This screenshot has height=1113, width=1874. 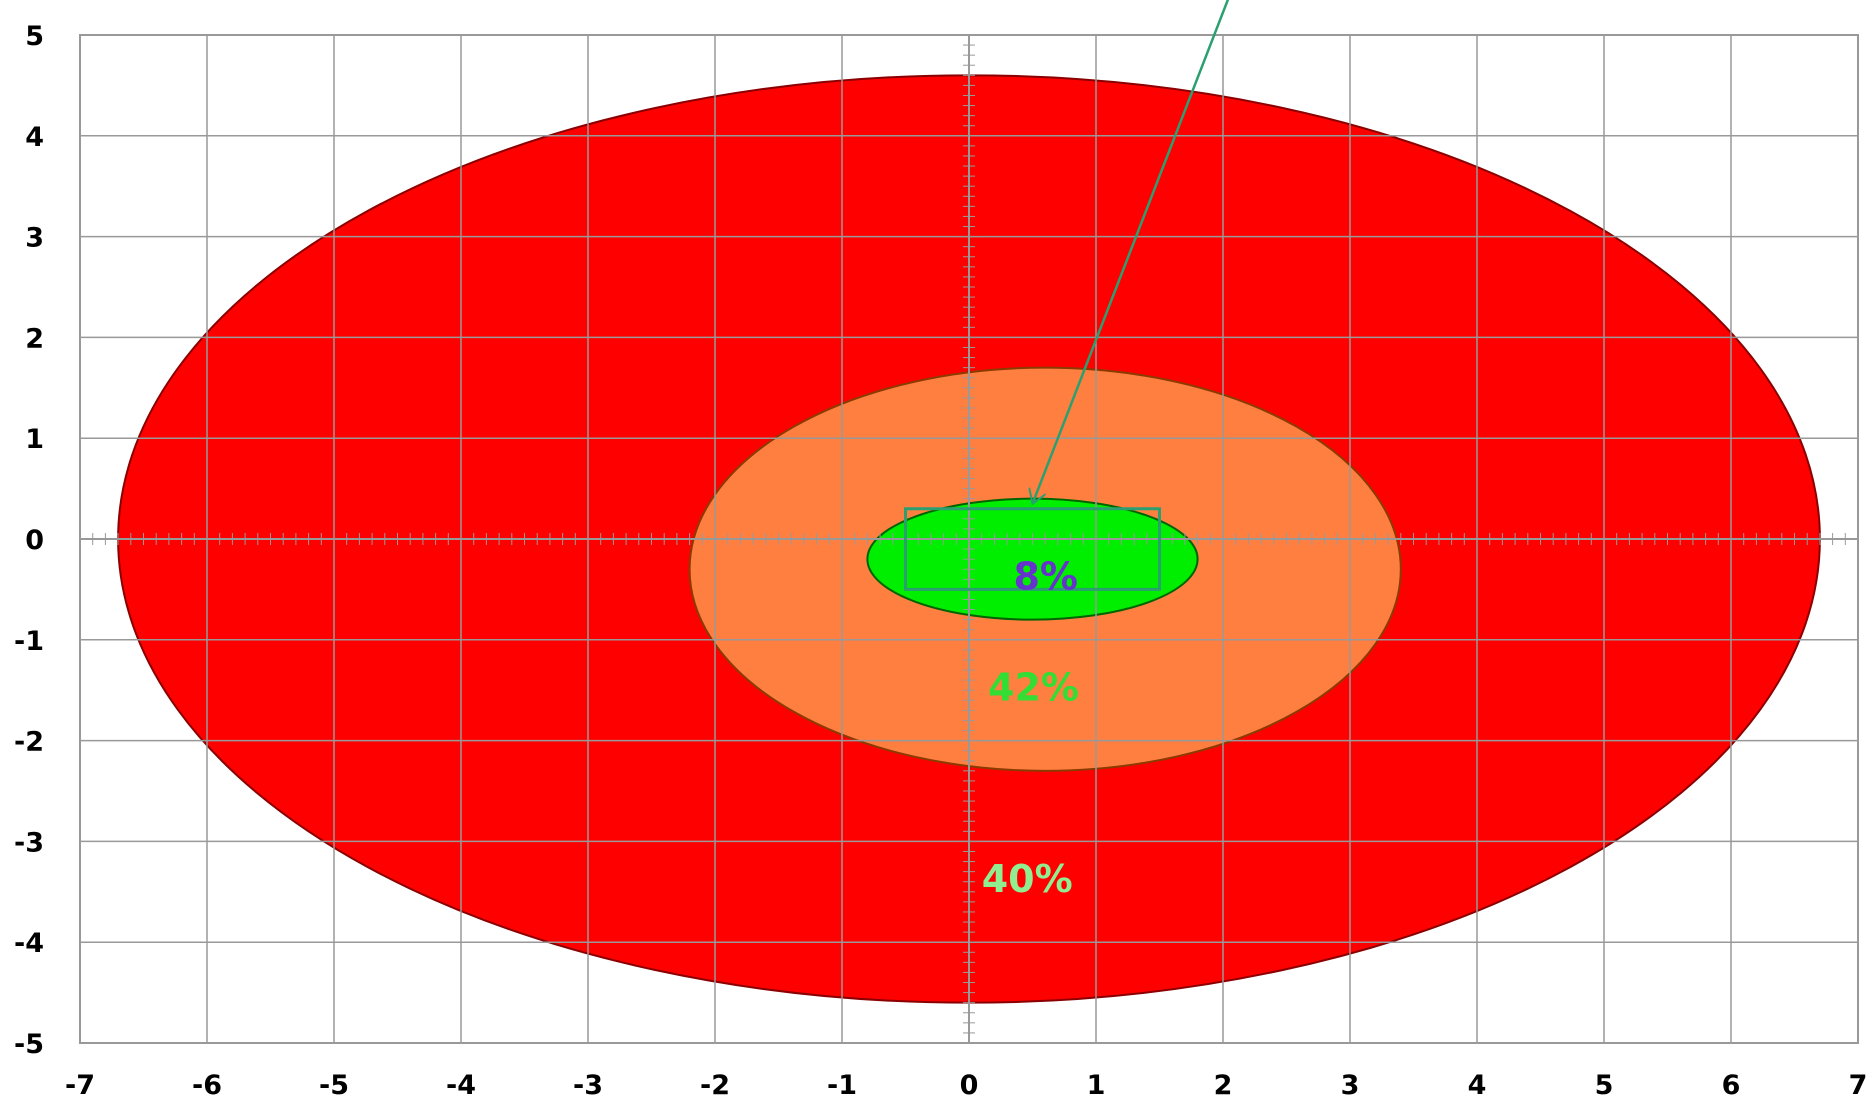 I want to click on x-tick-label: 4, so click(x=1477, y=1085).